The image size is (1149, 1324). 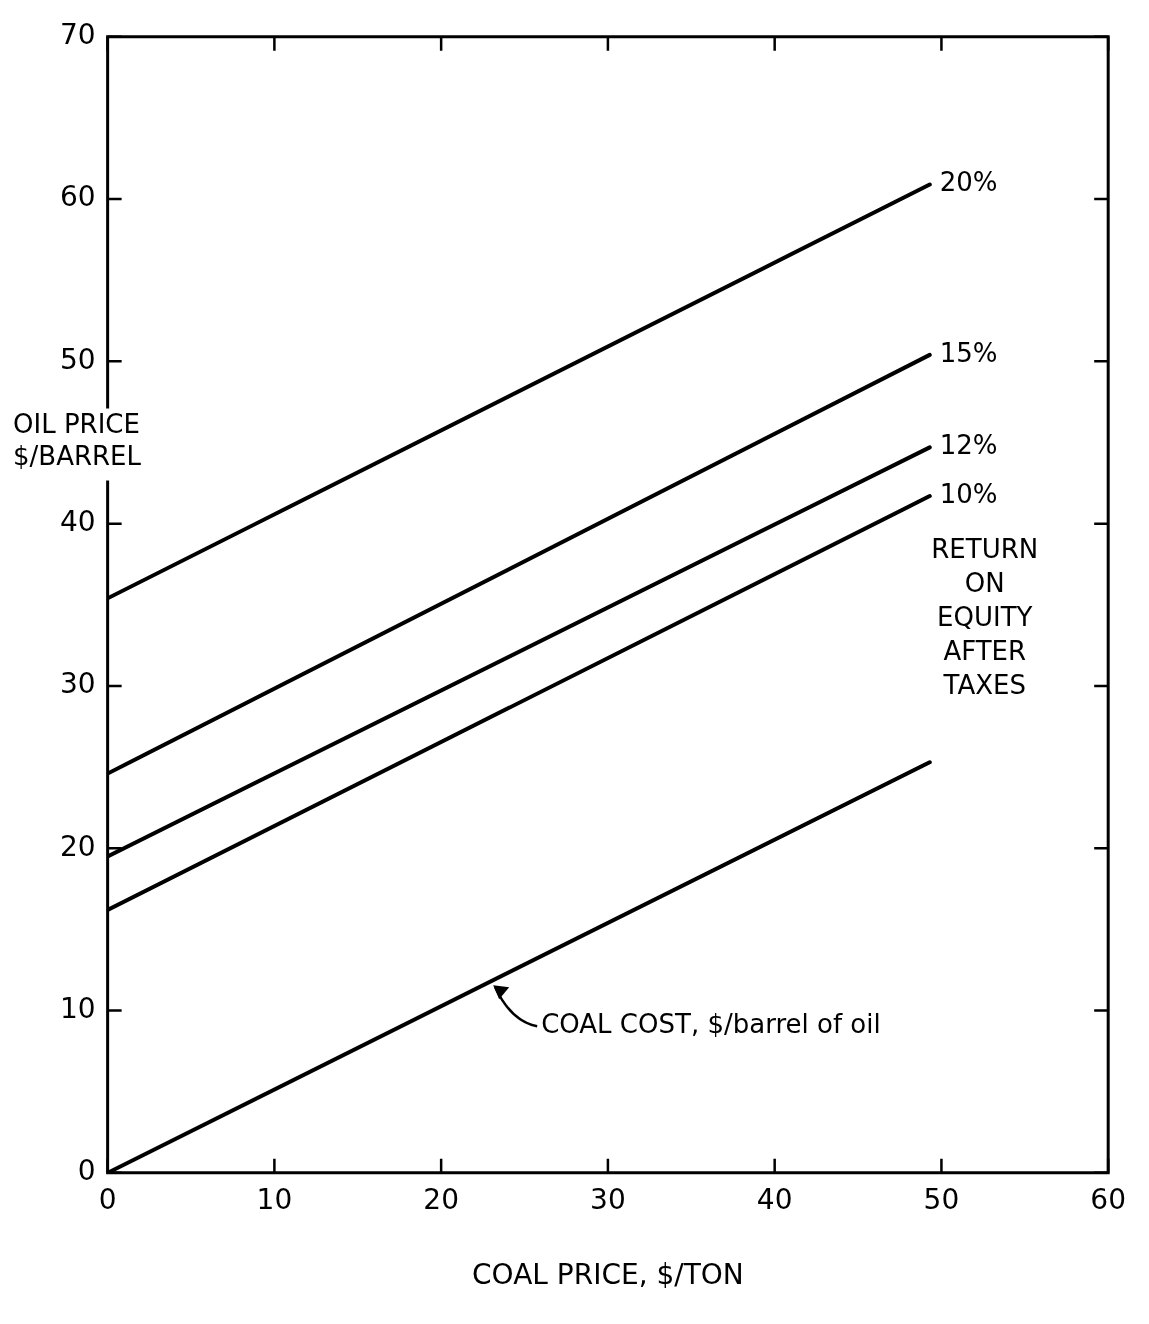 I want to click on y-tick-label: 10, so click(x=77, y=1008).